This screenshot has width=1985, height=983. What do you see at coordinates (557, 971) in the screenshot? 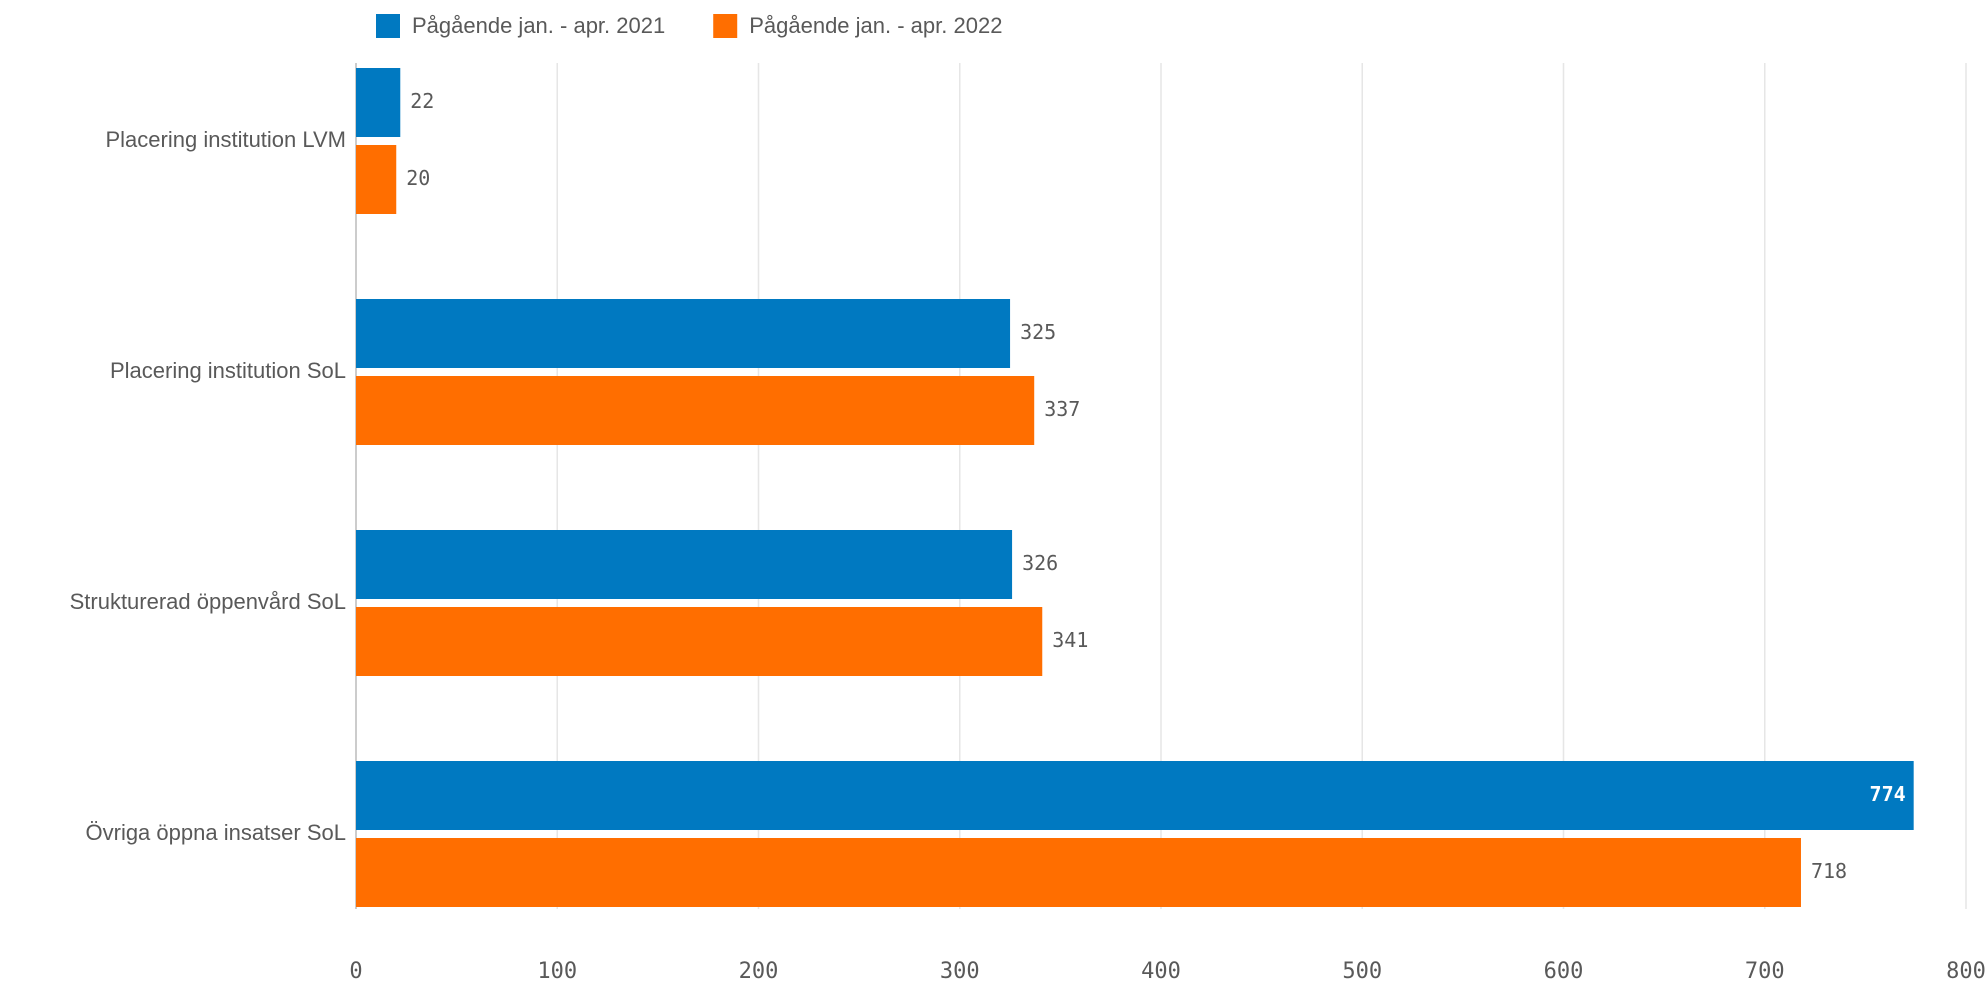
I see `x-tick-label: 100` at bounding box center [557, 971].